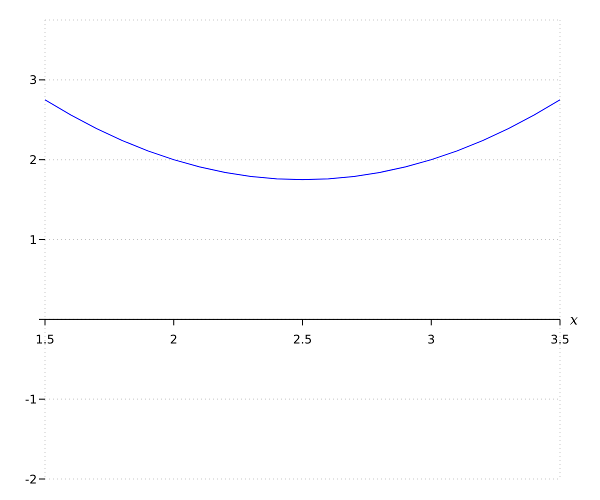 This screenshot has height=500, width=600. What do you see at coordinates (302, 339) in the screenshot?
I see `x-tick-label: 2.5` at bounding box center [302, 339].